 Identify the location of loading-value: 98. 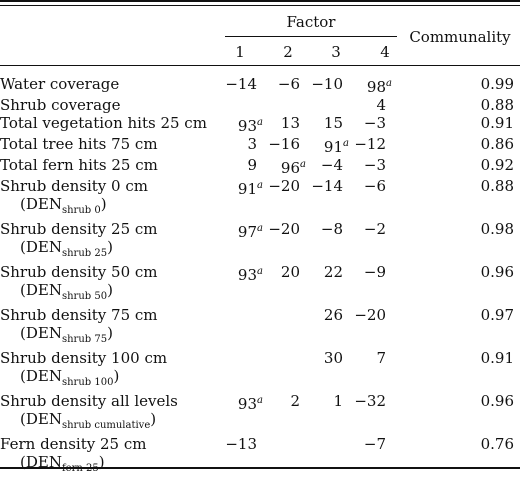
(376, 87).